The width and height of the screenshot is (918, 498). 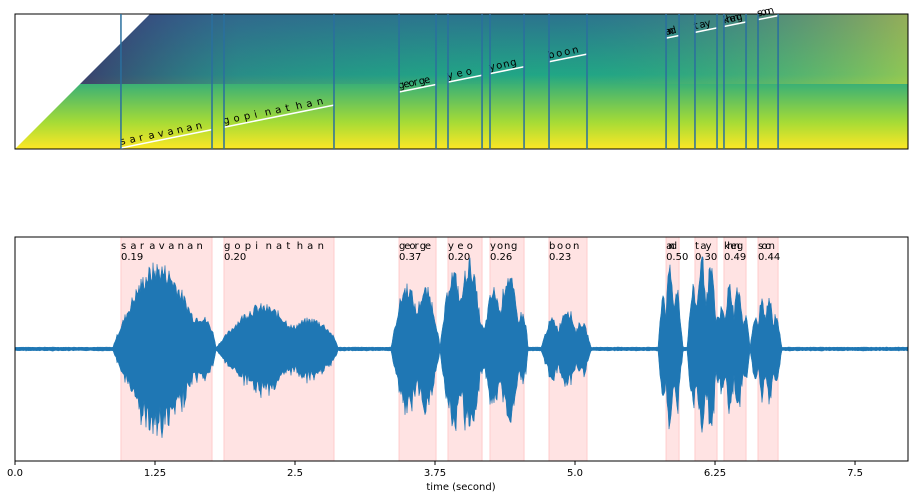 I want to click on score-label: 0.30, so click(x=706, y=257).